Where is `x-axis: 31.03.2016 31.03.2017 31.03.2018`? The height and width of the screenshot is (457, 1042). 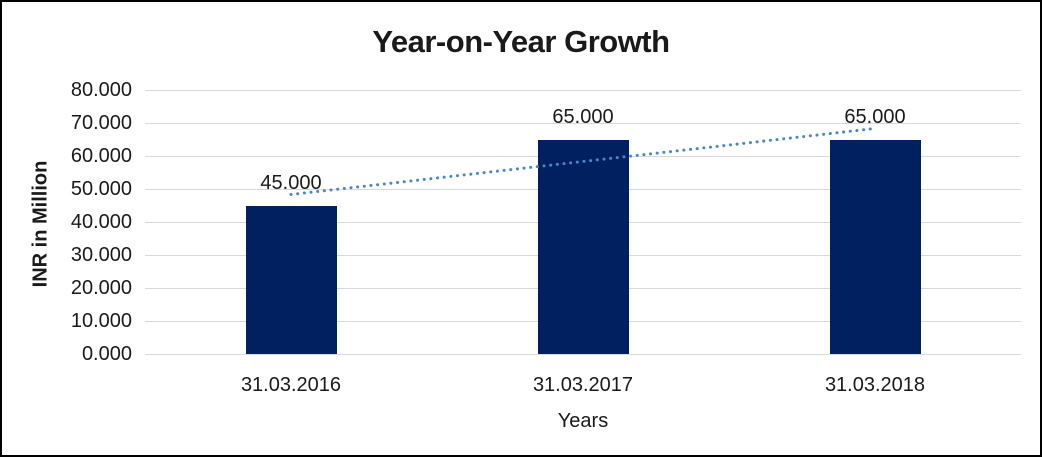 x-axis: 31.03.2016 31.03.2017 31.03.2018 is located at coordinates (583, 385).